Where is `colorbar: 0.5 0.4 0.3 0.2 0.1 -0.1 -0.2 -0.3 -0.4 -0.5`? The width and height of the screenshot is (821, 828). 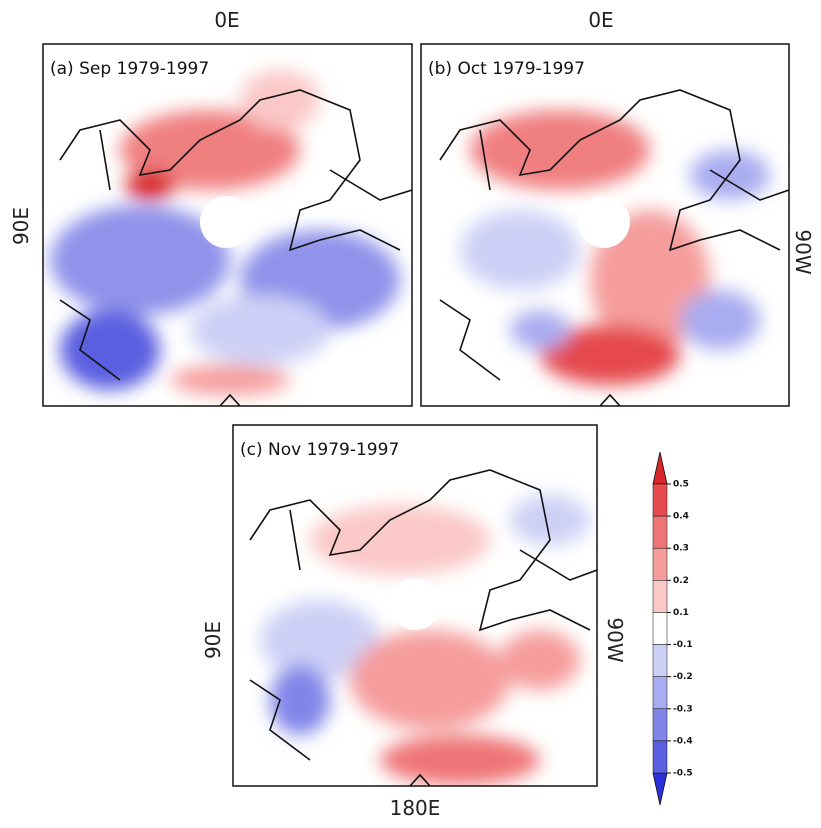
colorbar: 0.5 0.4 0.3 0.2 0.1 -0.1 -0.2 -0.3 -0.4 -0.5 is located at coordinates (672, 628).